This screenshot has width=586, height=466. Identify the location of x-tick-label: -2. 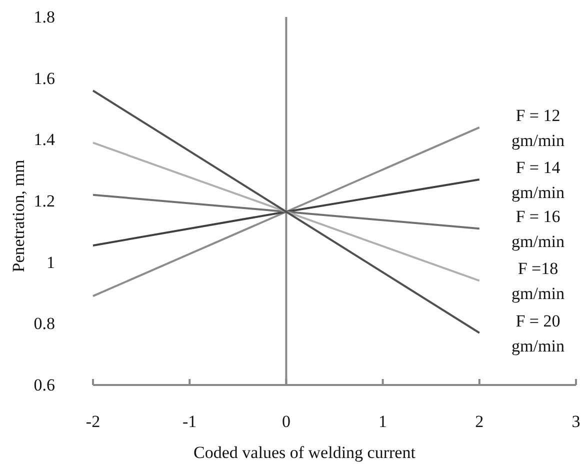
(93, 422).